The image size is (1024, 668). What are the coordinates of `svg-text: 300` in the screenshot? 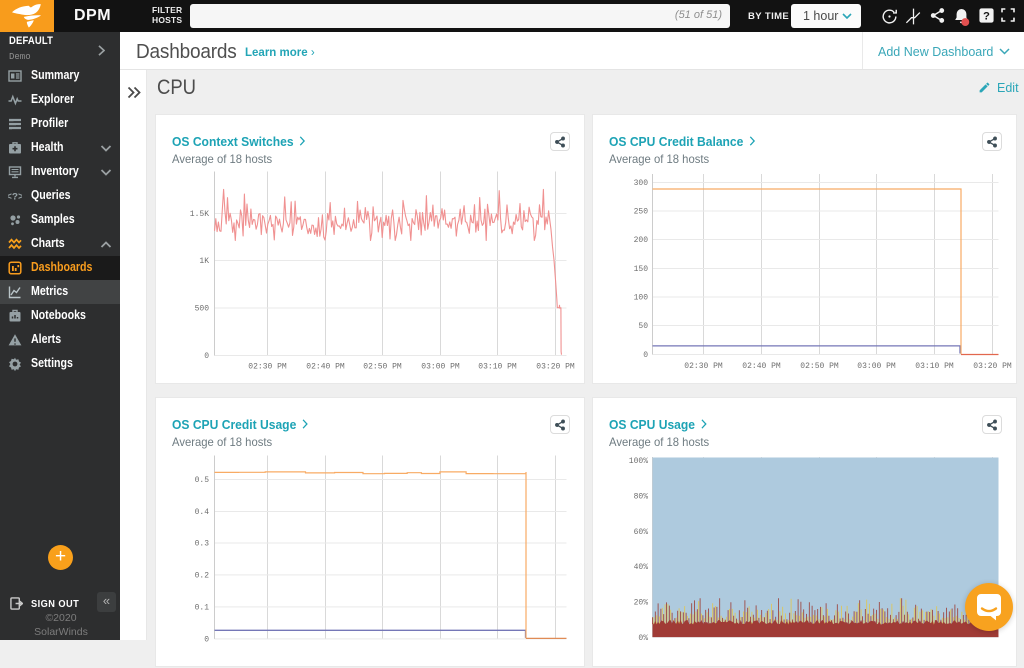 It's located at (641, 183).